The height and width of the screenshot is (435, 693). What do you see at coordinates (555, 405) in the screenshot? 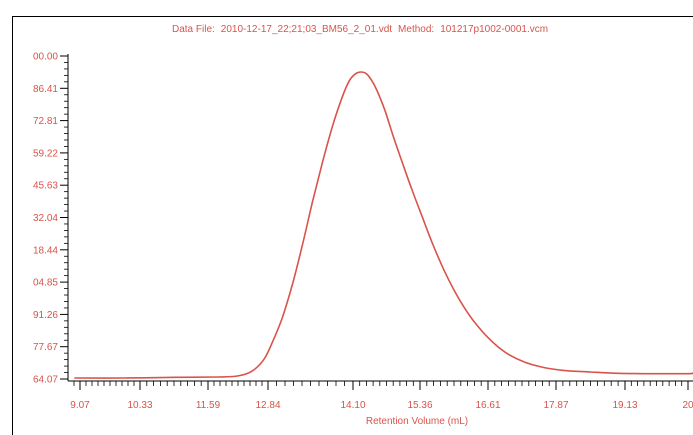
I see `x-tick-label: 17.87` at bounding box center [555, 405].